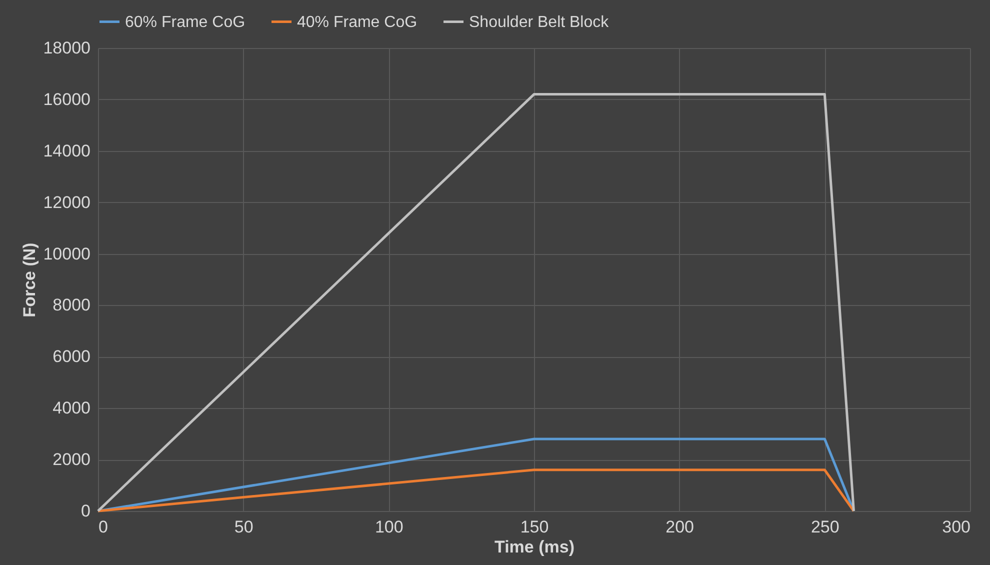  Describe the element at coordinates (30, 280) in the screenshot. I see `y-axis-title: Force (N)` at that location.